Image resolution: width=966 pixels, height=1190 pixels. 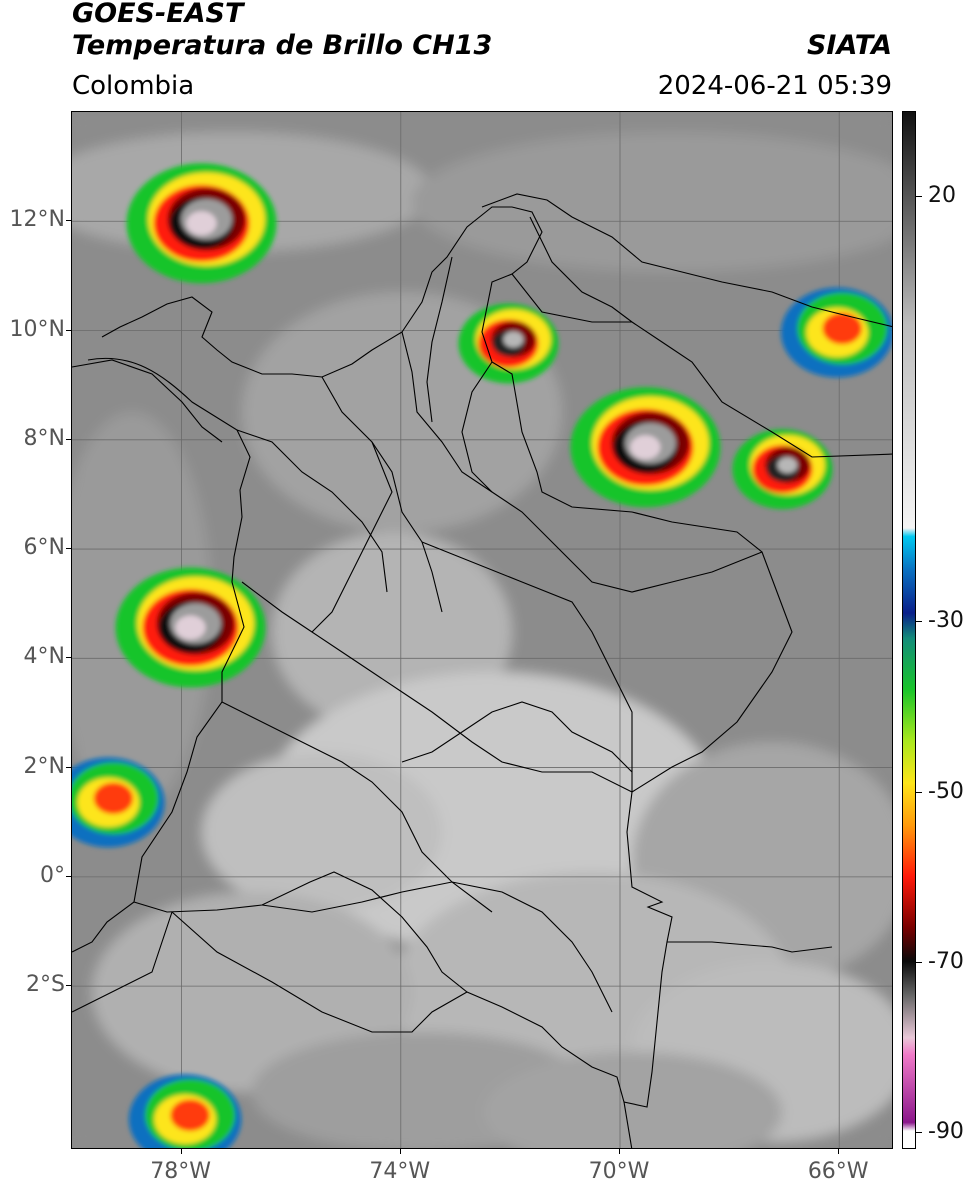 What do you see at coordinates (849, 45) in the screenshot?
I see `agency-label: SIATA` at bounding box center [849, 45].